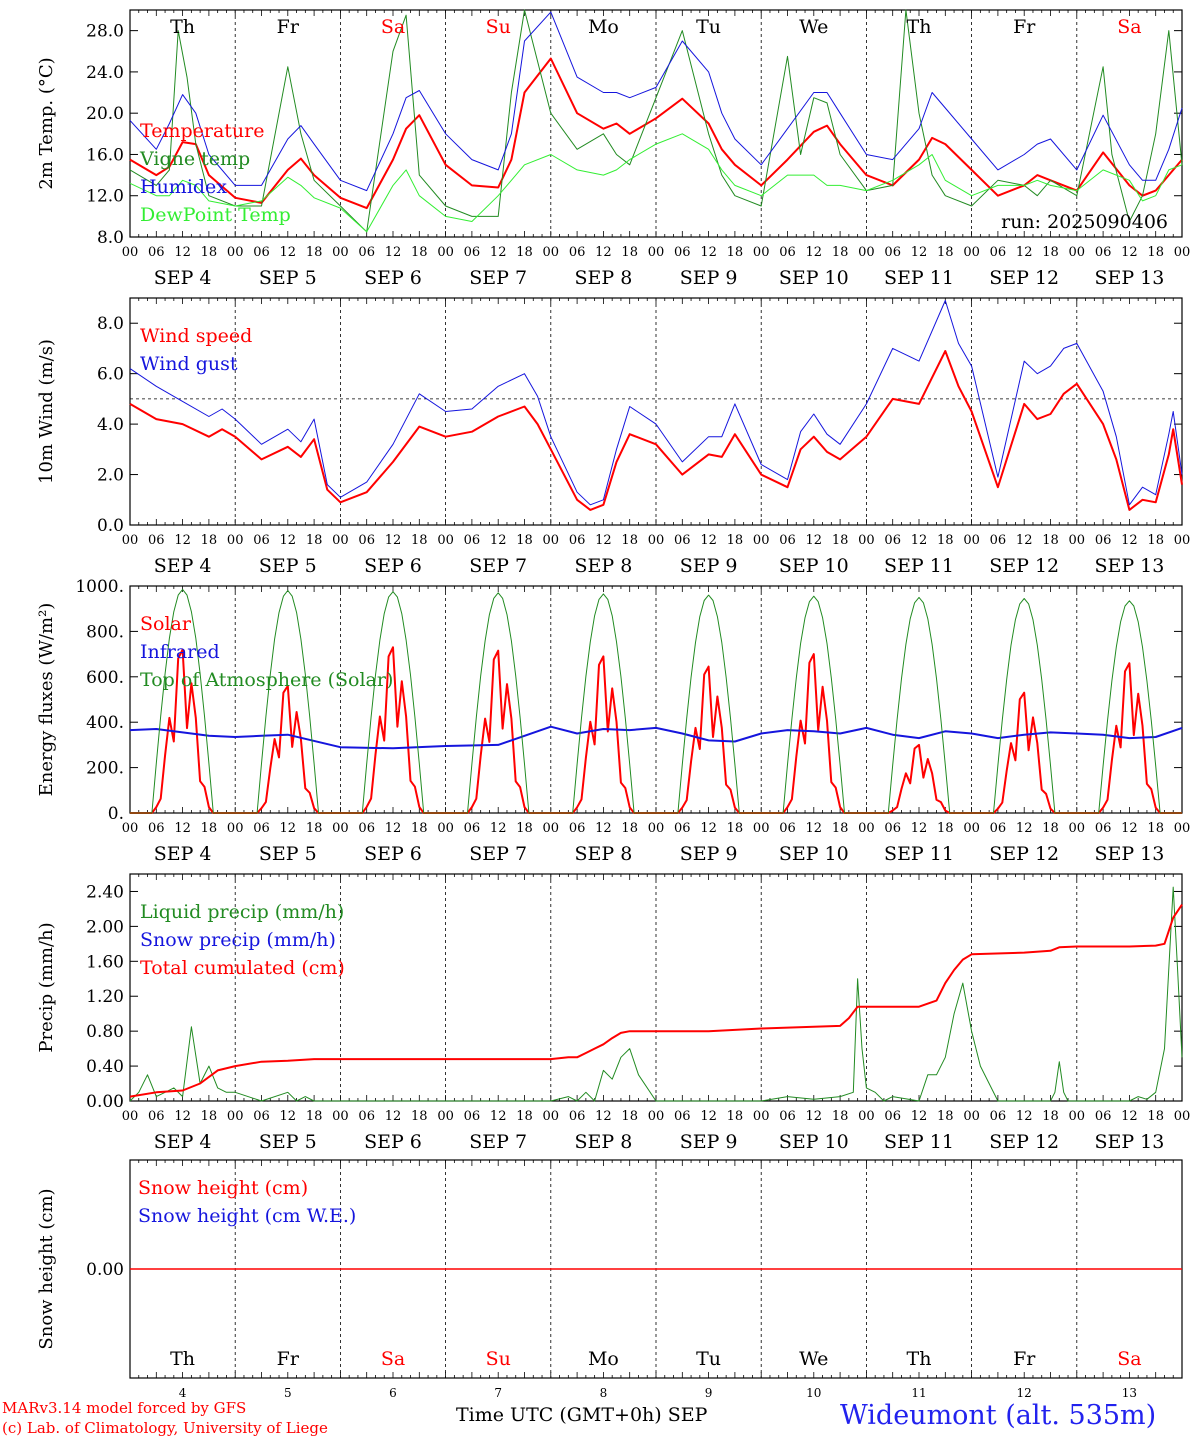  What do you see at coordinates (223, 1188) in the screenshot?
I see `snow-legend-0: Snow height (cm)` at bounding box center [223, 1188].